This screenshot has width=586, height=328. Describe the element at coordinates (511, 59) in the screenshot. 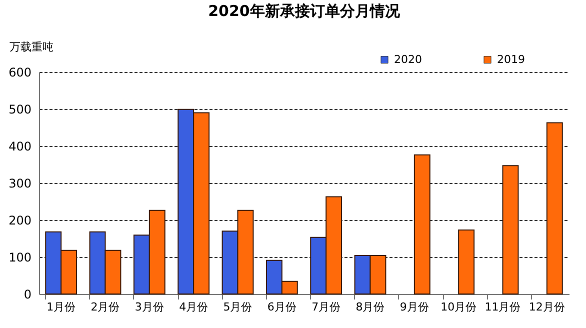

I see `legend-label: 2019` at that location.